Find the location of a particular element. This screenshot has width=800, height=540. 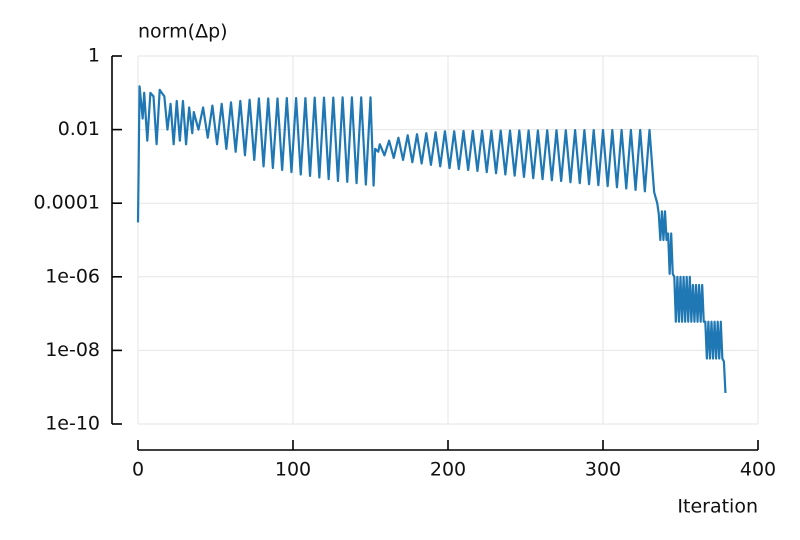

x-tick-label: 200 is located at coordinates (448, 470).